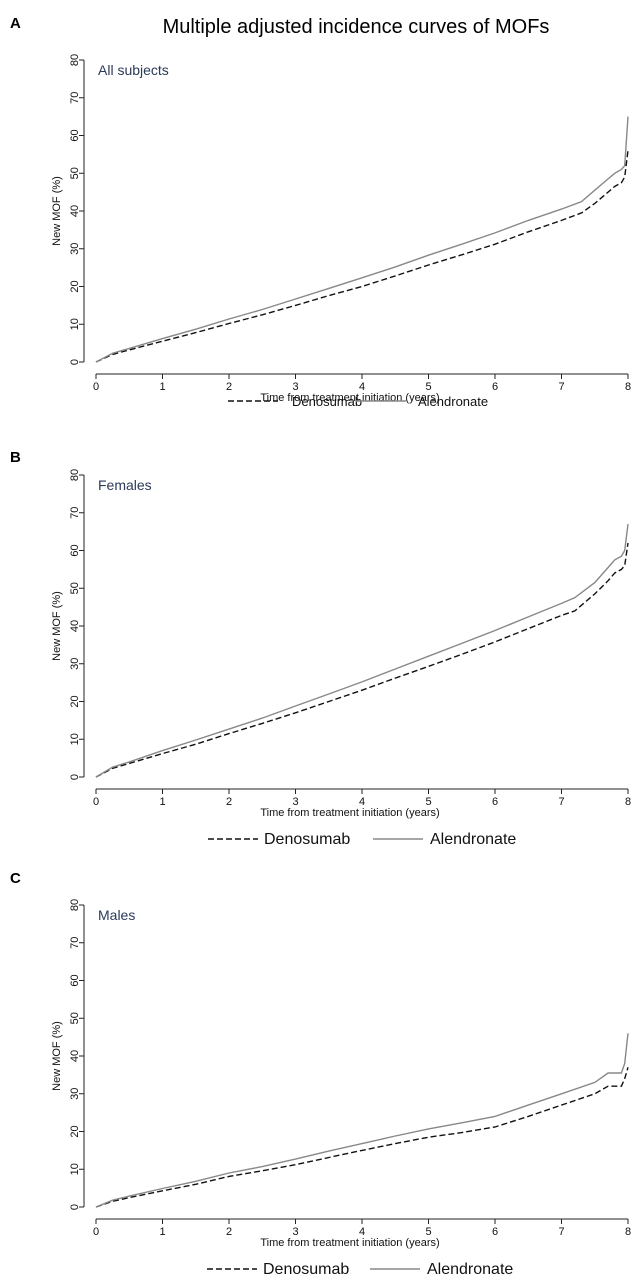 The image size is (639, 1282). Describe the element at coordinates (15, 878) in the screenshot. I see `panel-letter: C` at that location.